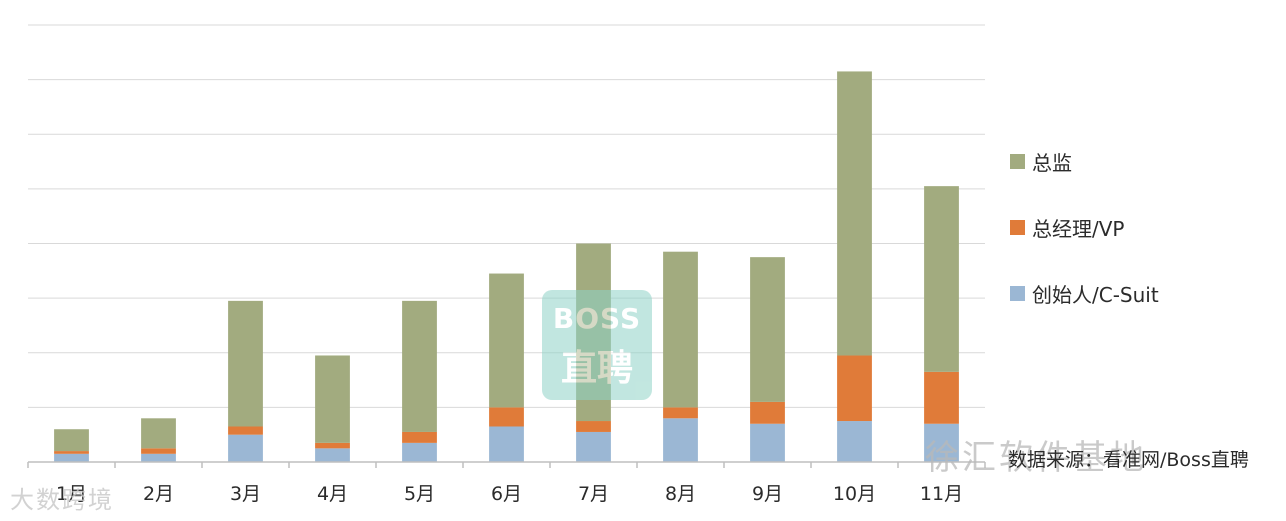  I want to click on x-tick-label: 3月, so click(245, 494).